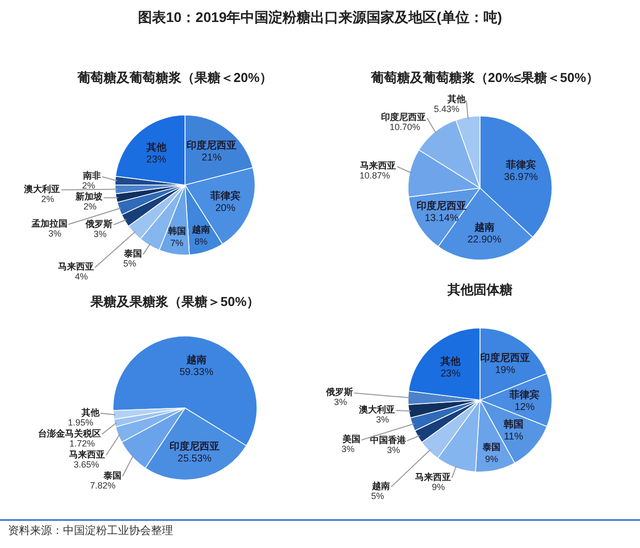 This screenshot has height=548, width=640. I want to click on data-label: 20%, so click(225, 208).